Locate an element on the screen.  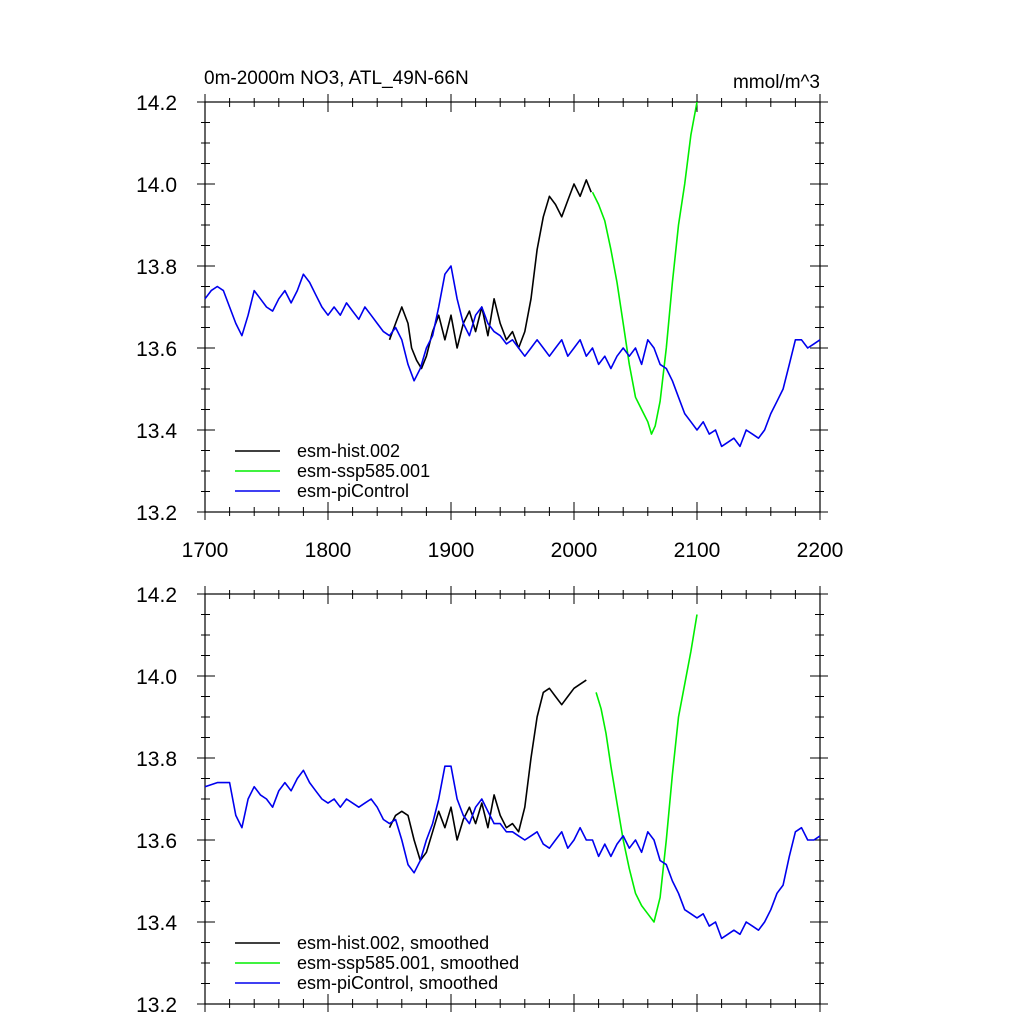
top-xtick-label: 1900 is located at coordinates (451, 550).